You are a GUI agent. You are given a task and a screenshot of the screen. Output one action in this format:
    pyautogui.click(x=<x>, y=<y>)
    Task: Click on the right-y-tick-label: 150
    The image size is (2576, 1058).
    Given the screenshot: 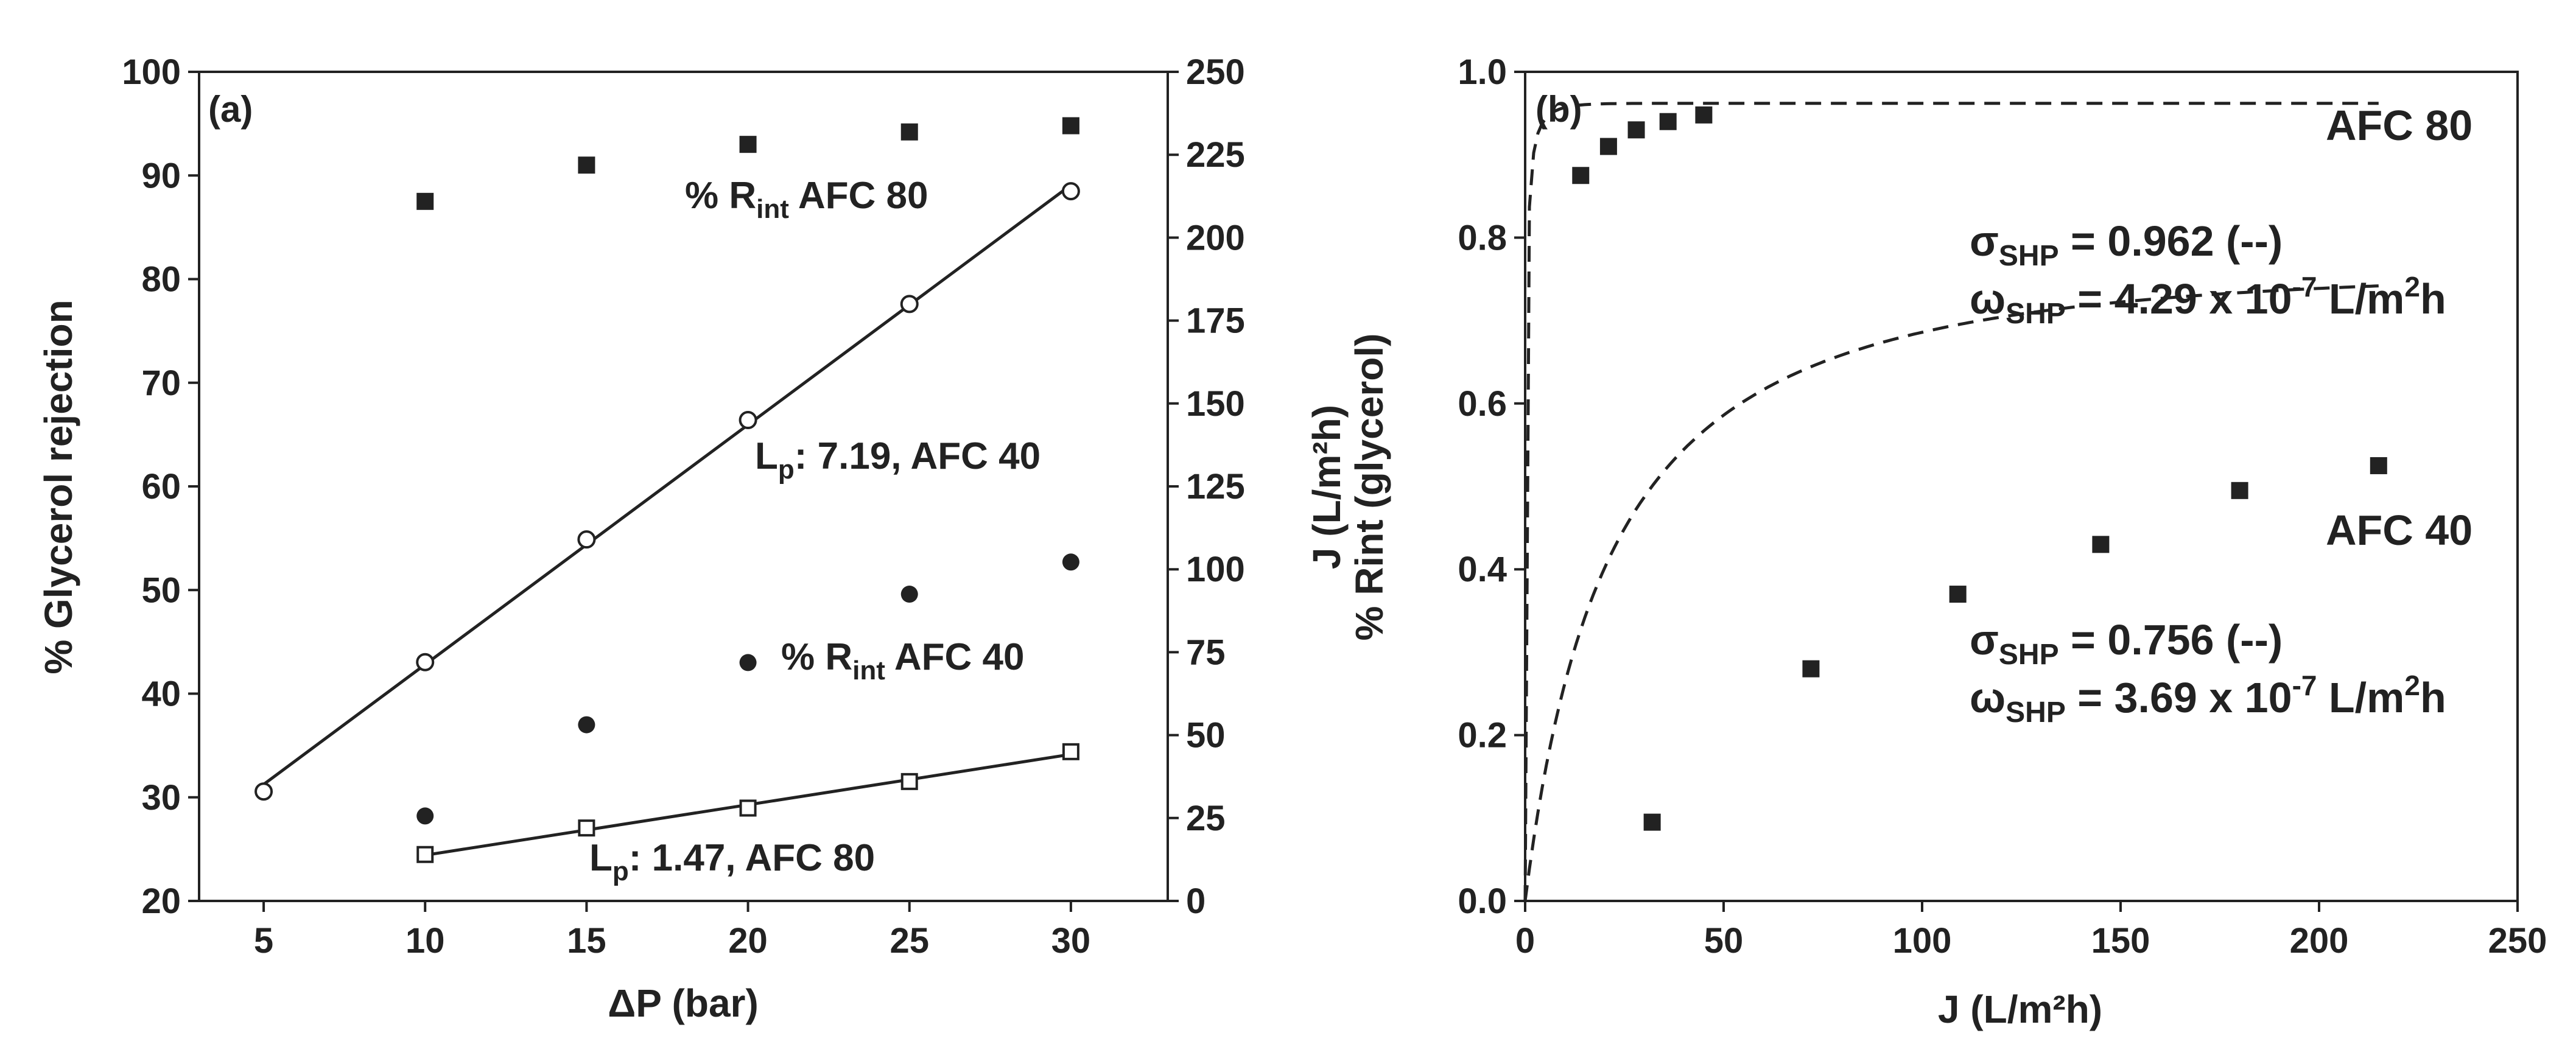 What is the action you would take?
    pyautogui.click(x=1215, y=404)
    